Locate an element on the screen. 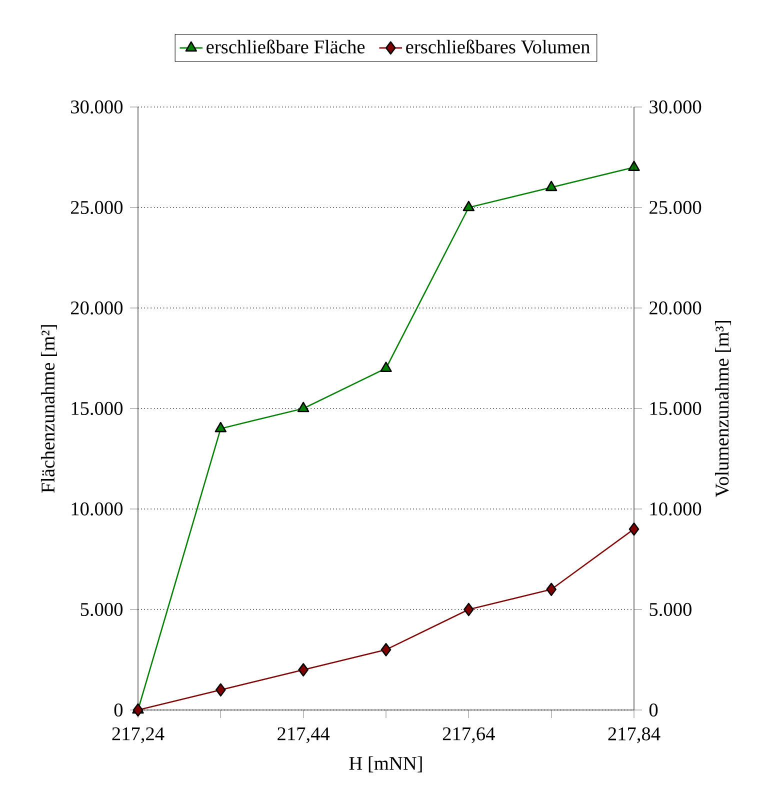  y-tick-label: 5.000 is located at coordinates (101, 609).